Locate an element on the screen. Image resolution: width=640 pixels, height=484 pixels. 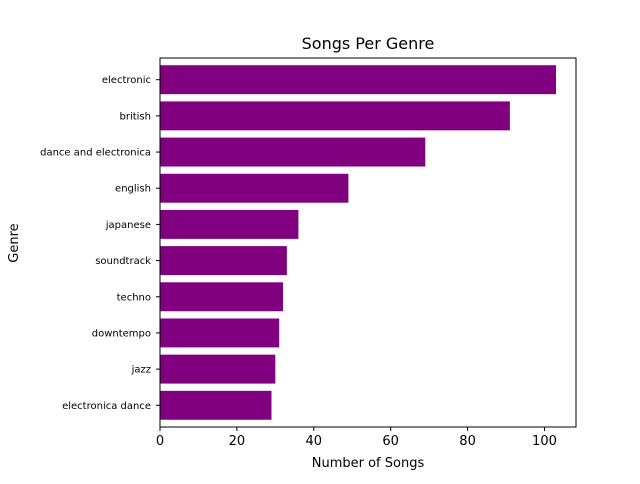
y-axis-label: Genre is located at coordinates (14, 242).